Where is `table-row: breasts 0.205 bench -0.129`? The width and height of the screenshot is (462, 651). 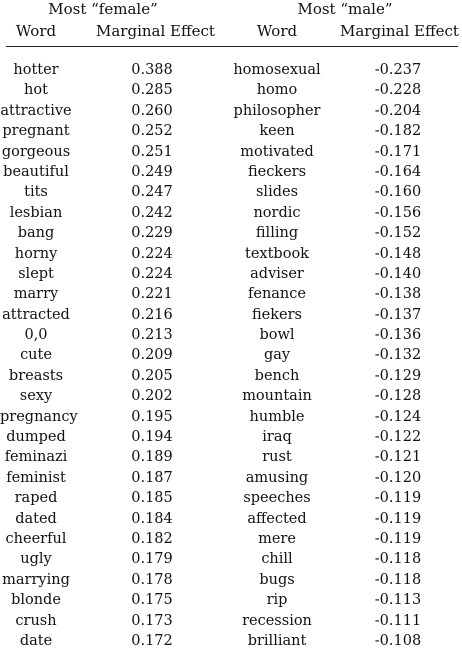
table-row: breasts 0.205 bench -0.129 is located at coordinates (231, 376).